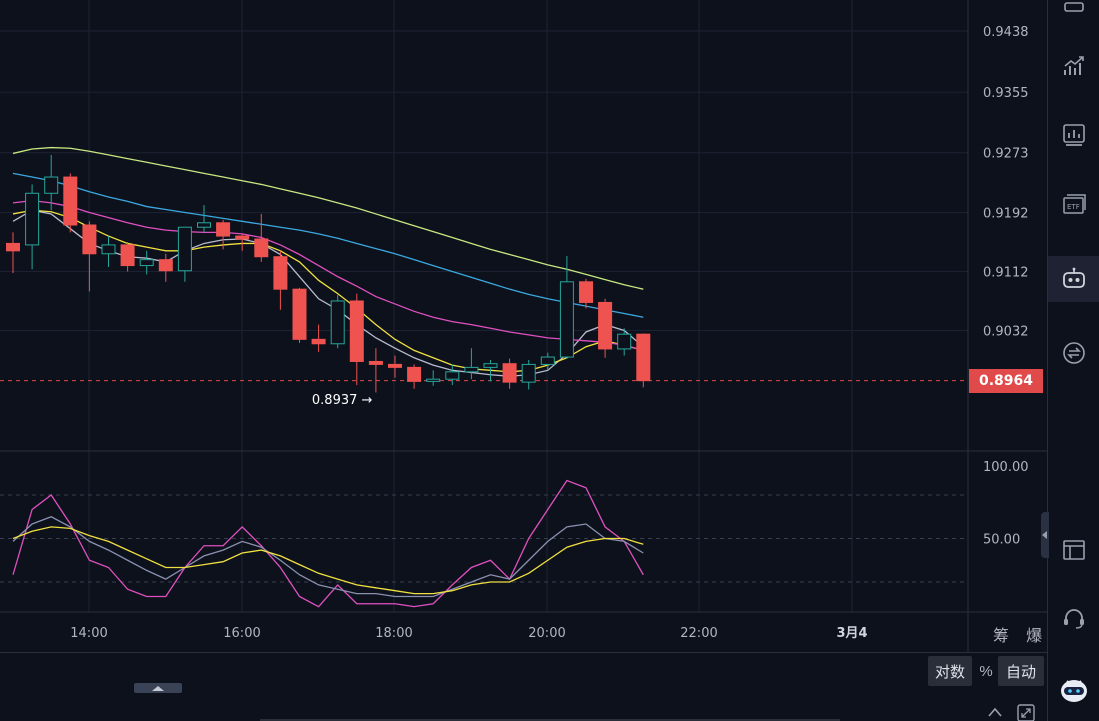 This screenshot has width=1099, height=721. I want to click on auto-scale-button: 自动, so click(1021, 671).